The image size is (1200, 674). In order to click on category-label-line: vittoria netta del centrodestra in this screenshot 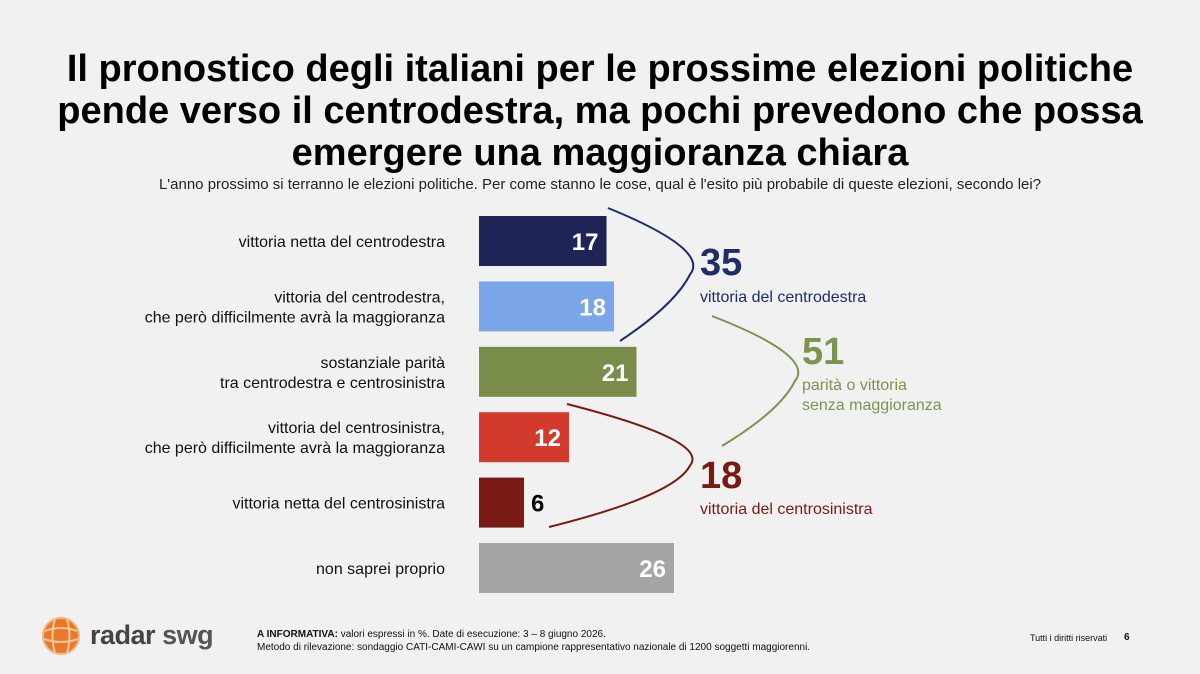, I will do `click(342, 242)`.